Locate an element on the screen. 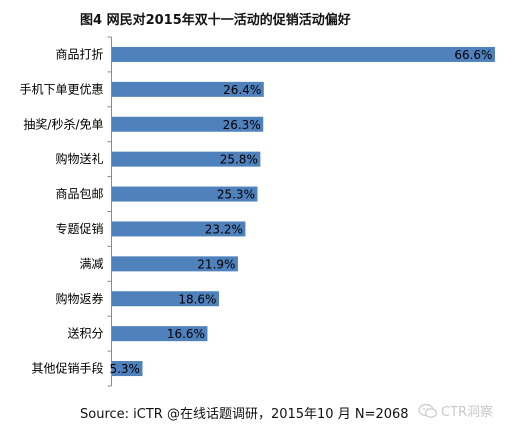  data-label: 66.6% is located at coordinates (473, 55).